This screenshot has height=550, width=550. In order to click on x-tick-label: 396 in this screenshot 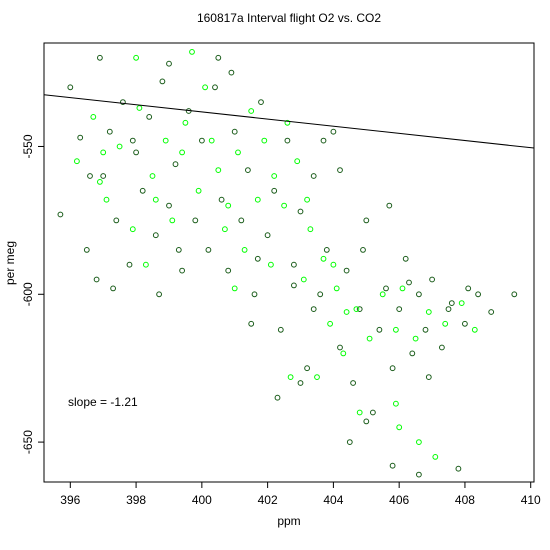, I will do `click(70, 500)`.